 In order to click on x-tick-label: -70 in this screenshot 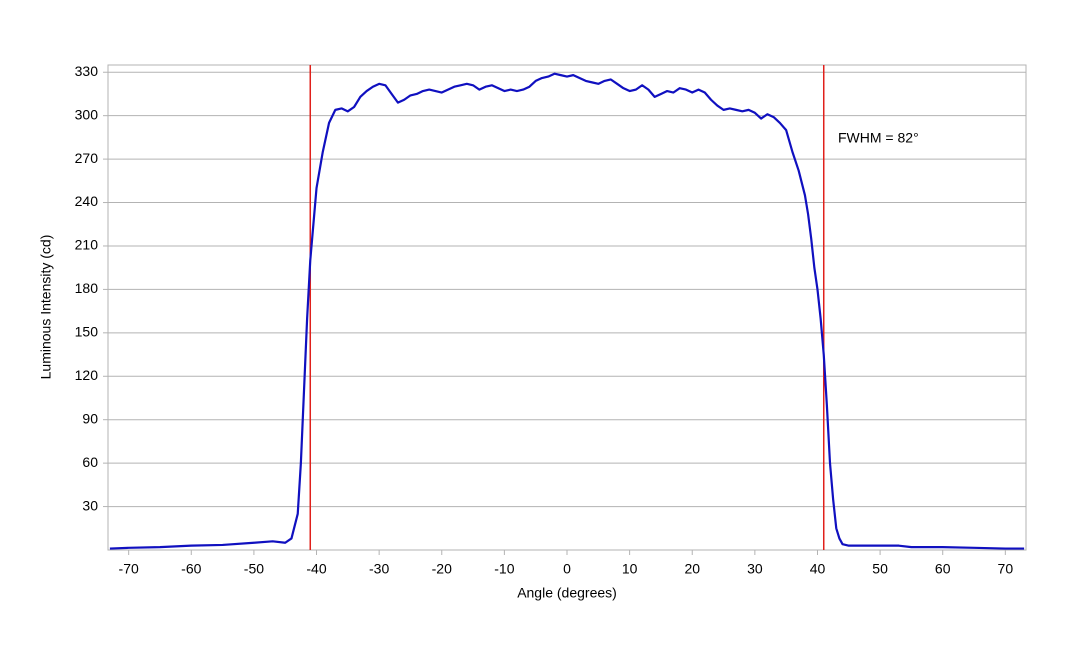, I will do `click(129, 569)`.